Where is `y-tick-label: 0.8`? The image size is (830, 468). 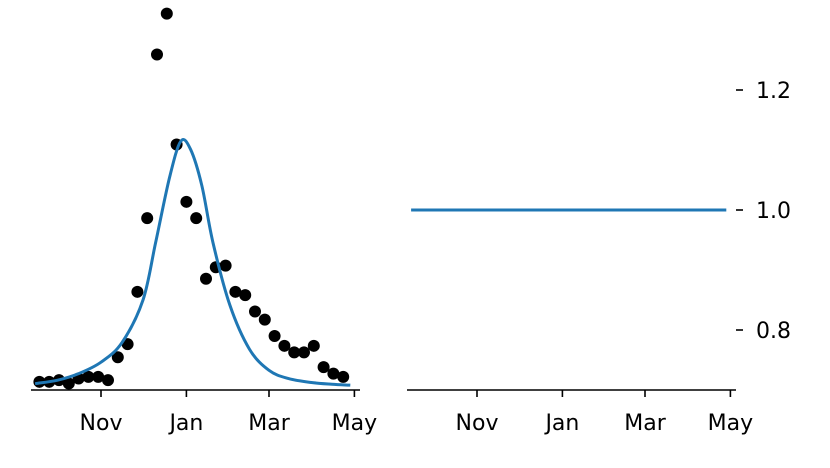
y-tick-label: 0.8 is located at coordinates (773, 331).